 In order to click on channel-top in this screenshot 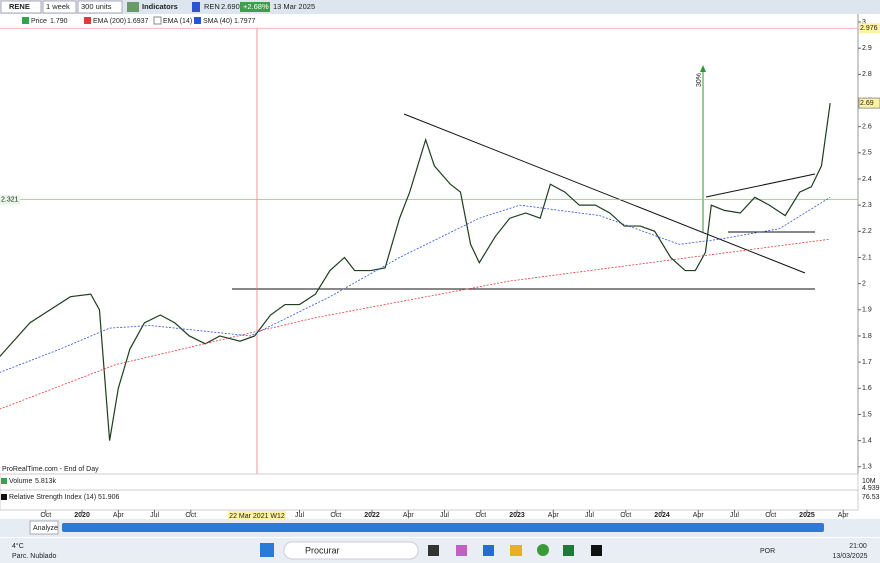, I will do `click(760, 185)`.